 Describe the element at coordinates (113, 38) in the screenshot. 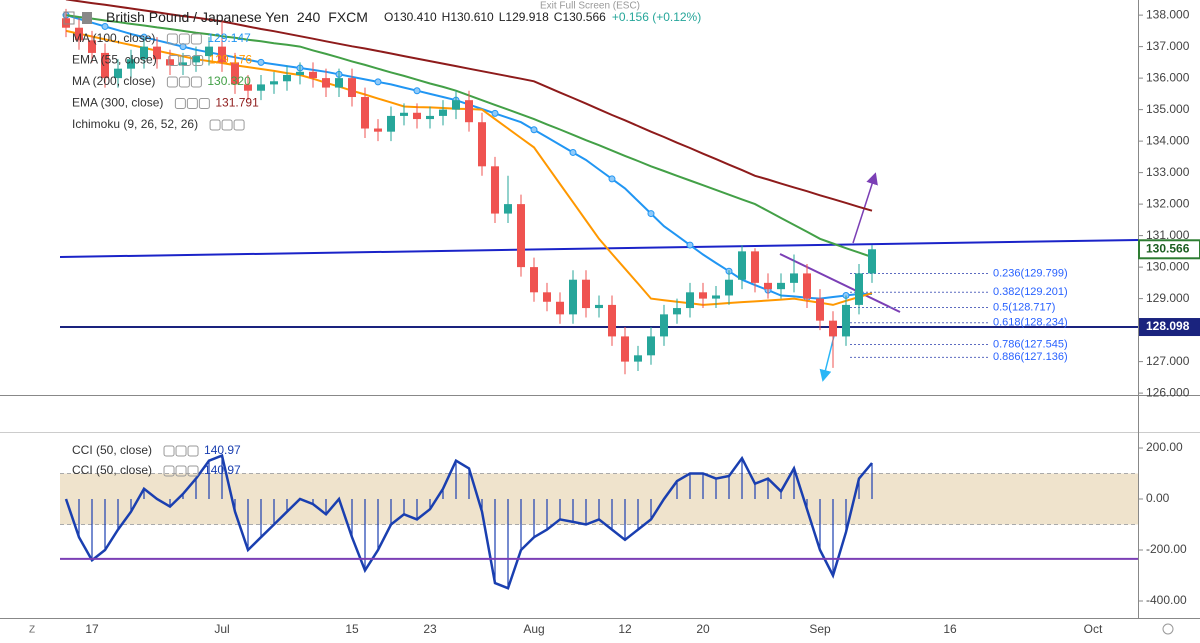

I see `legend-name: MA (100, close)` at that location.